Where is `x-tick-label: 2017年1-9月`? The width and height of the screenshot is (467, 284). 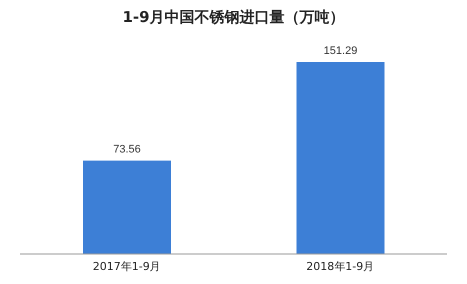
x-tick-label: 2017年1-9月 is located at coordinates (126, 266).